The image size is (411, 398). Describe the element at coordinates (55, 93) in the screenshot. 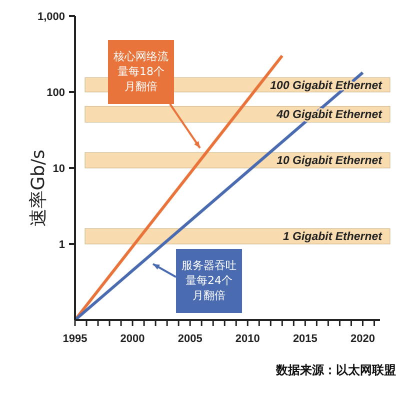

I see `y-tick-label: 100` at that location.